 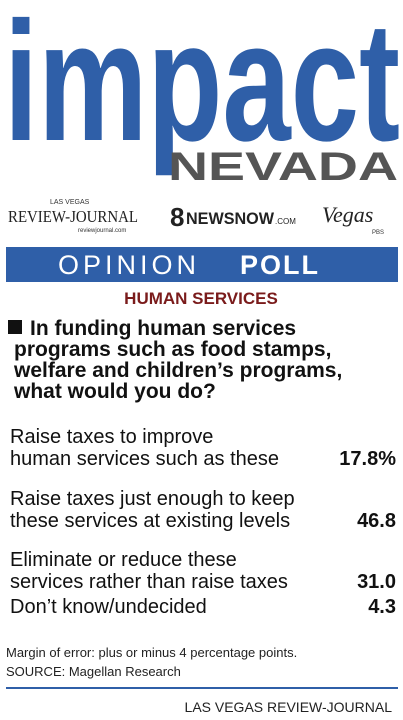 I want to click on bullet, so click(x=15, y=327).